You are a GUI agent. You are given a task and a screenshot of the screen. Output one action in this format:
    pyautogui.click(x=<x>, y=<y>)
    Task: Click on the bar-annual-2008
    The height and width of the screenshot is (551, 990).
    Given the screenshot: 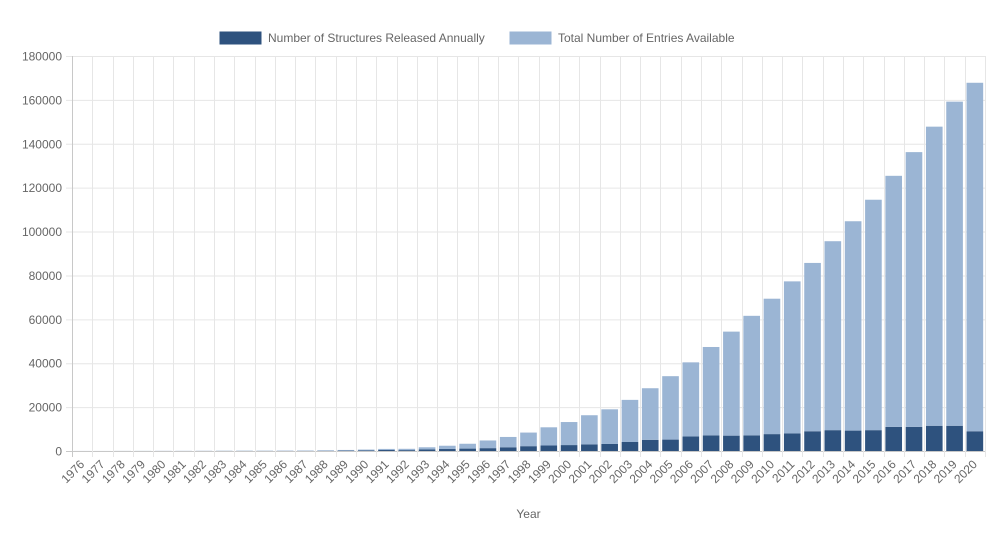 What is the action you would take?
    pyautogui.click(x=731, y=443)
    